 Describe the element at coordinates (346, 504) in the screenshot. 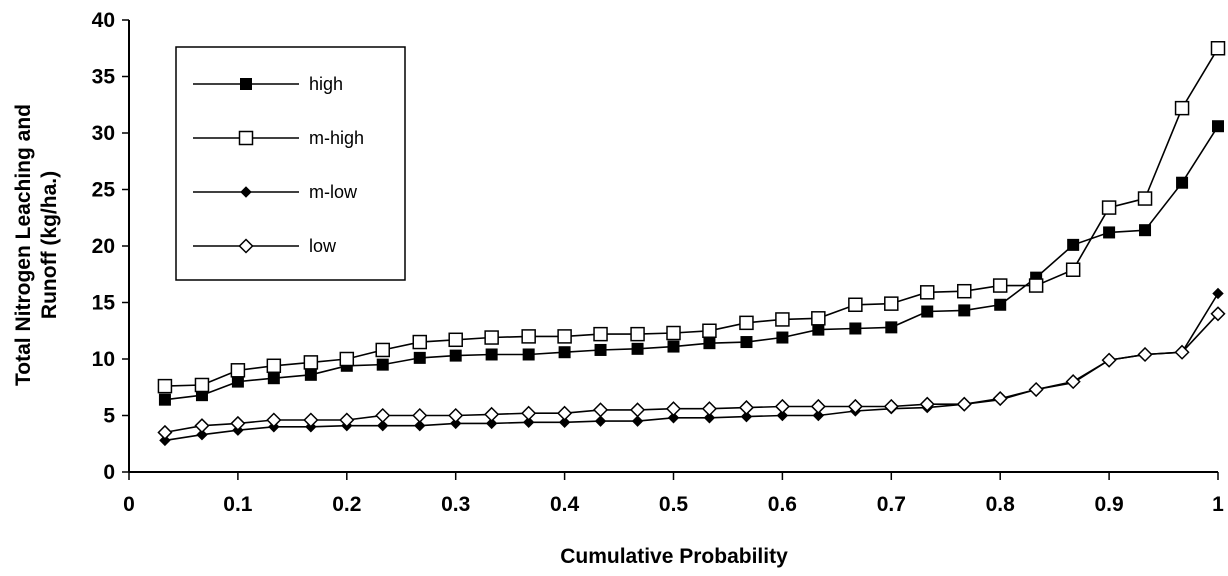

I see `x-tick-label: 0.2` at that location.